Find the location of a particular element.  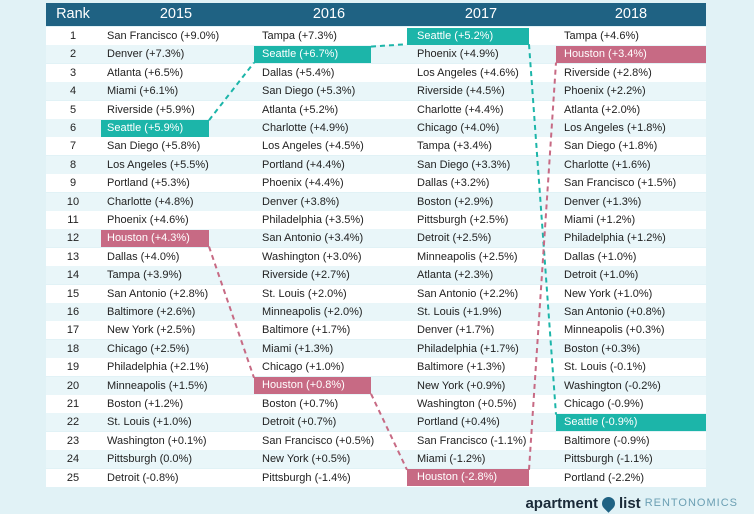

rank-cell: 10 is located at coordinates (73, 201).